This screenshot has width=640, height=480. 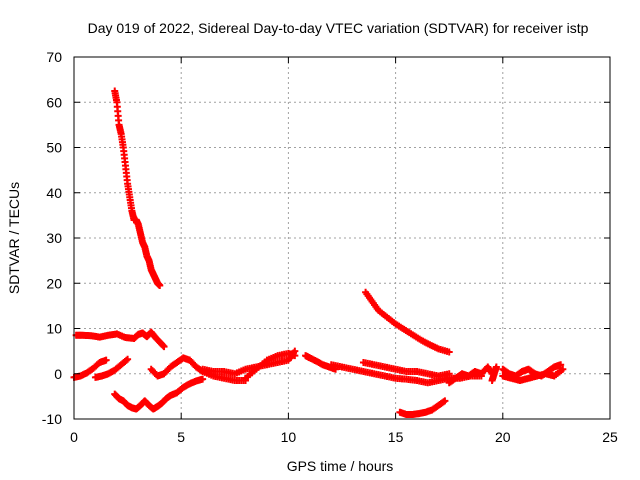 I want to click on x-tick-label: 25, so click(x=610, y=437).